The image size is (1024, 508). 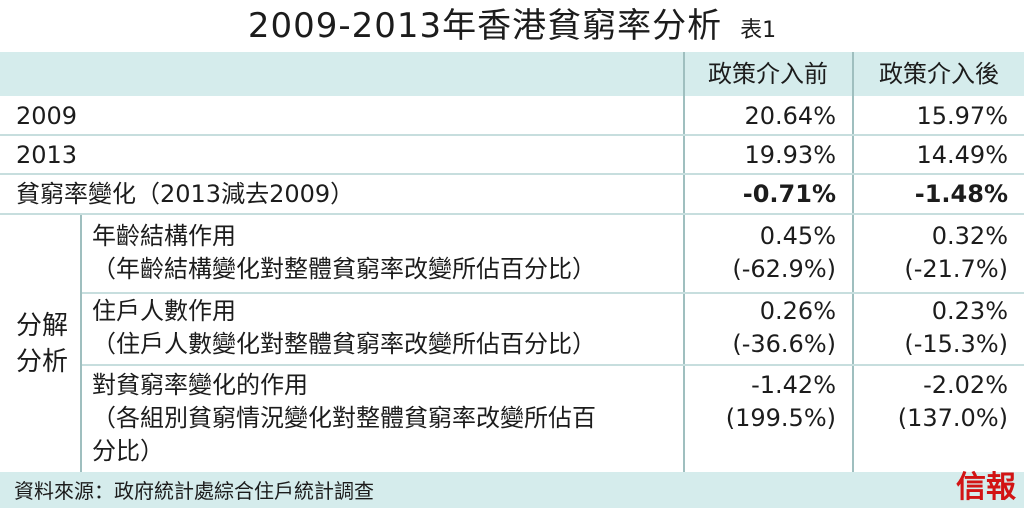 I want to click on table-title: 2009-2013年香港貧窮率分析, so click(x=485, y=26).